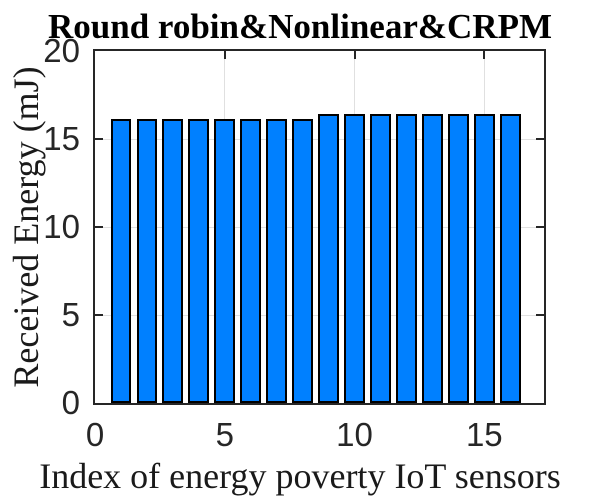  I want to click on x-tick-label: 10, so click(354, 434).